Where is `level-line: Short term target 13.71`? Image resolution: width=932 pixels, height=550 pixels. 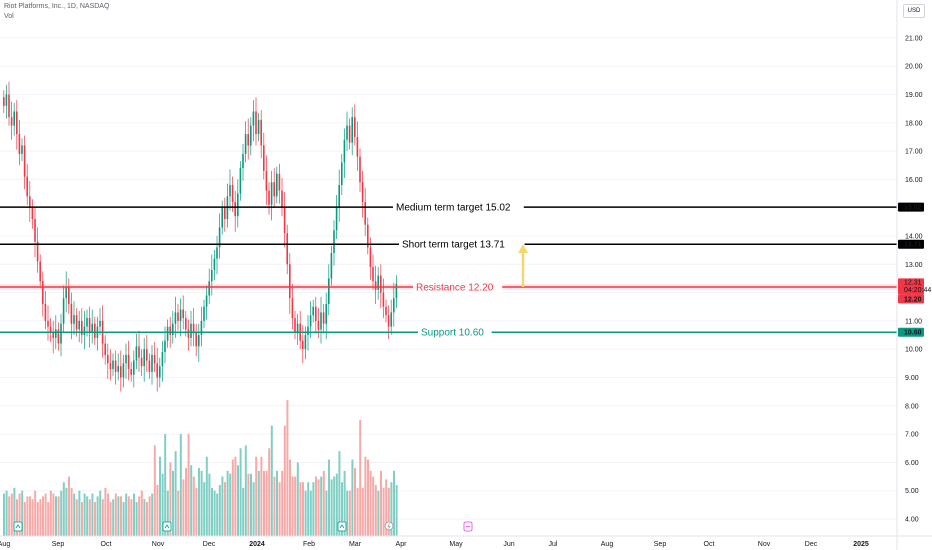 level-line: Short term target 13.71 is located at coordinates (448, 244).